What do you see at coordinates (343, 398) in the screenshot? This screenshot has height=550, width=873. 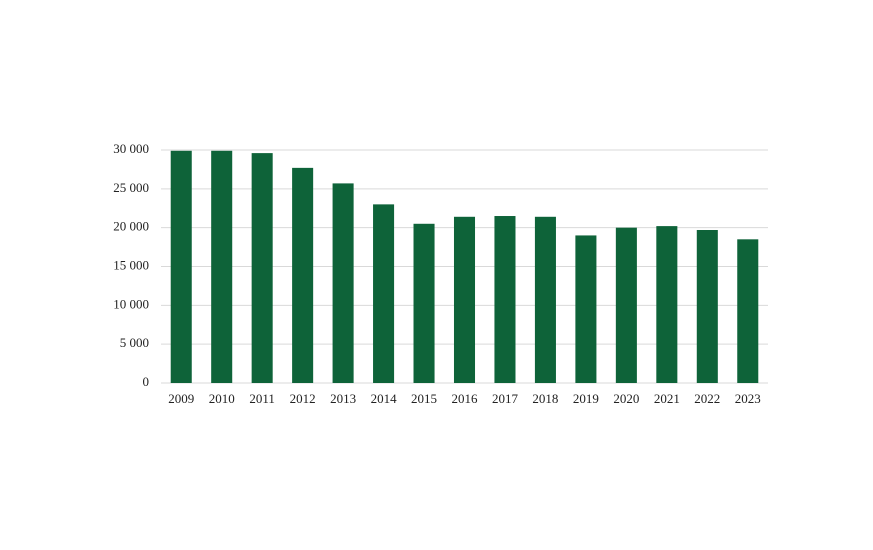 I see `x-tick-label: 2013` at bounding box center [343, 398].